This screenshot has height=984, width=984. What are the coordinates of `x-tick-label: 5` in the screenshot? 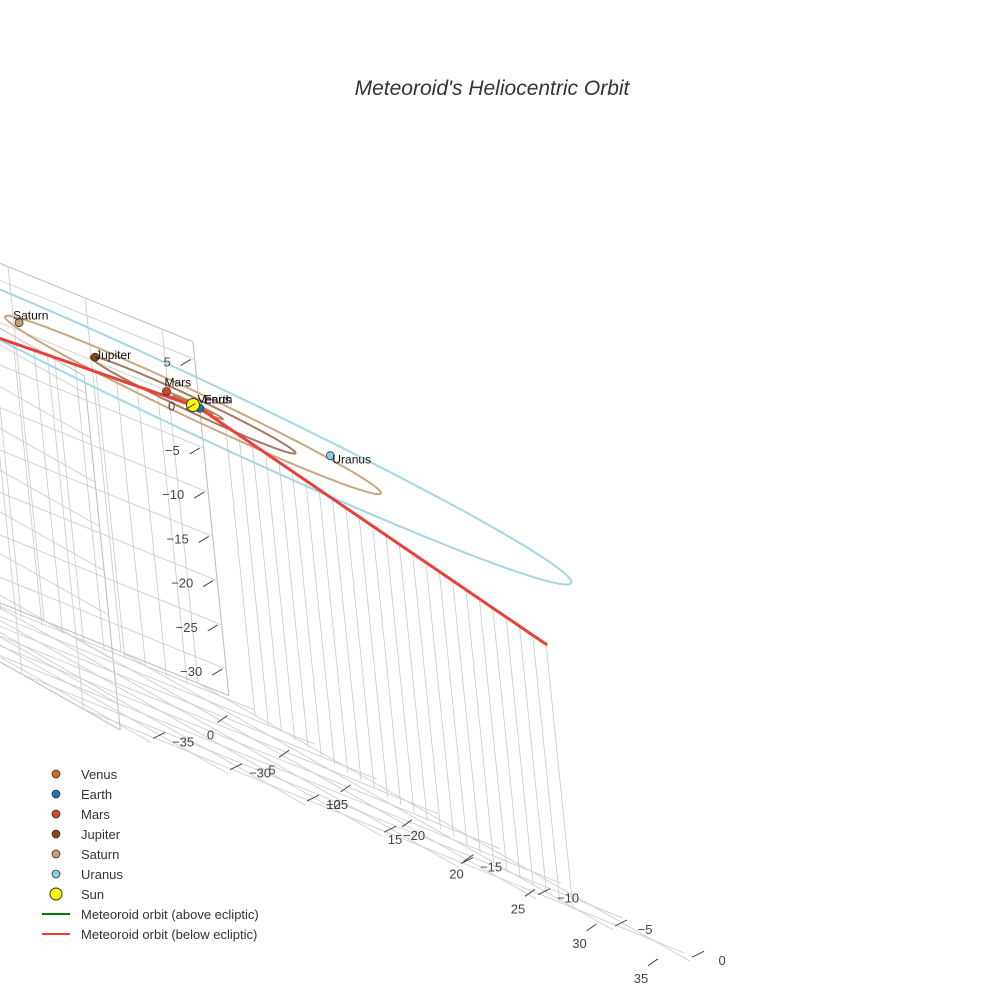 It's located at (271, 769).